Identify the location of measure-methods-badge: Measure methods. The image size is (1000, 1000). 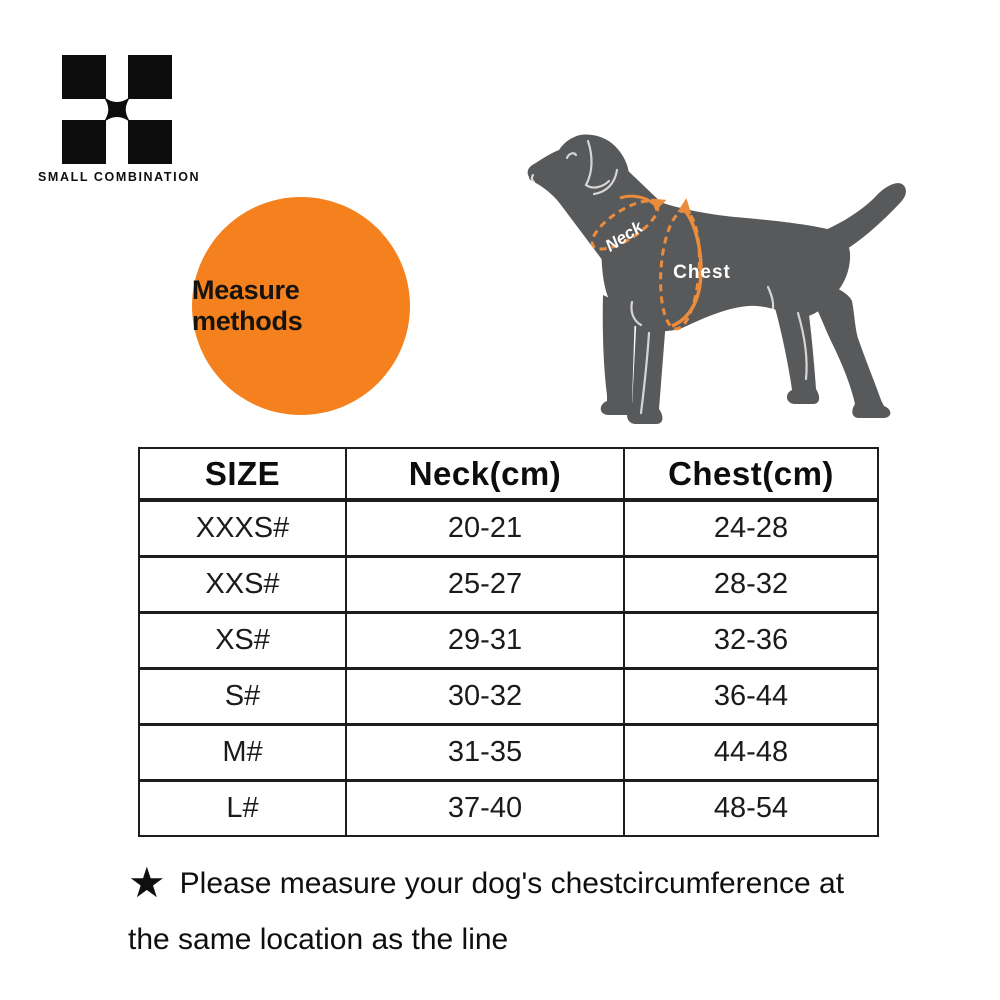
(301, 306).